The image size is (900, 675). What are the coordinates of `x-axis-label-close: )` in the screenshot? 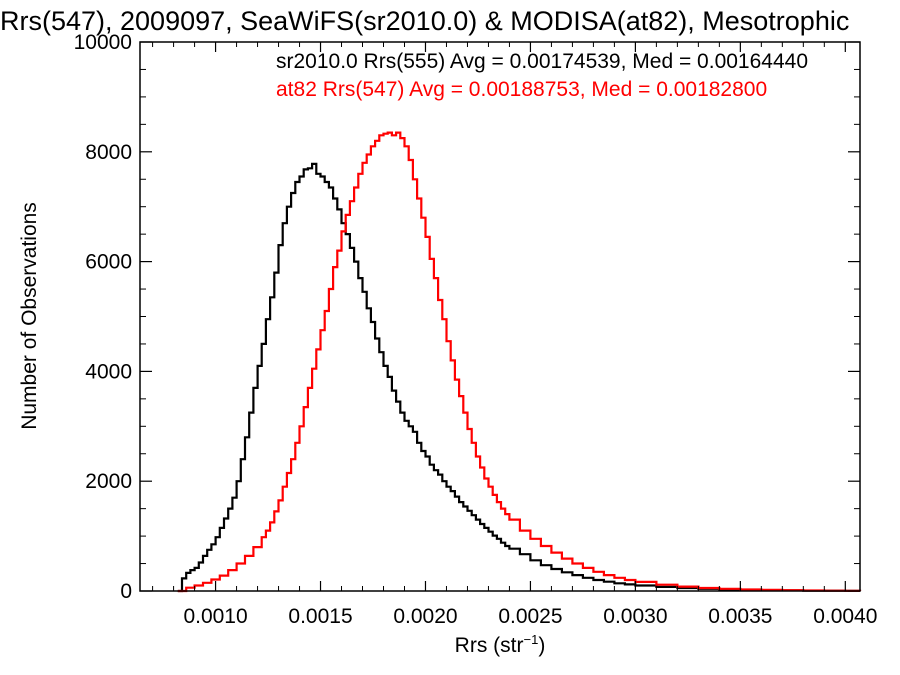 It's located at (541, 645).